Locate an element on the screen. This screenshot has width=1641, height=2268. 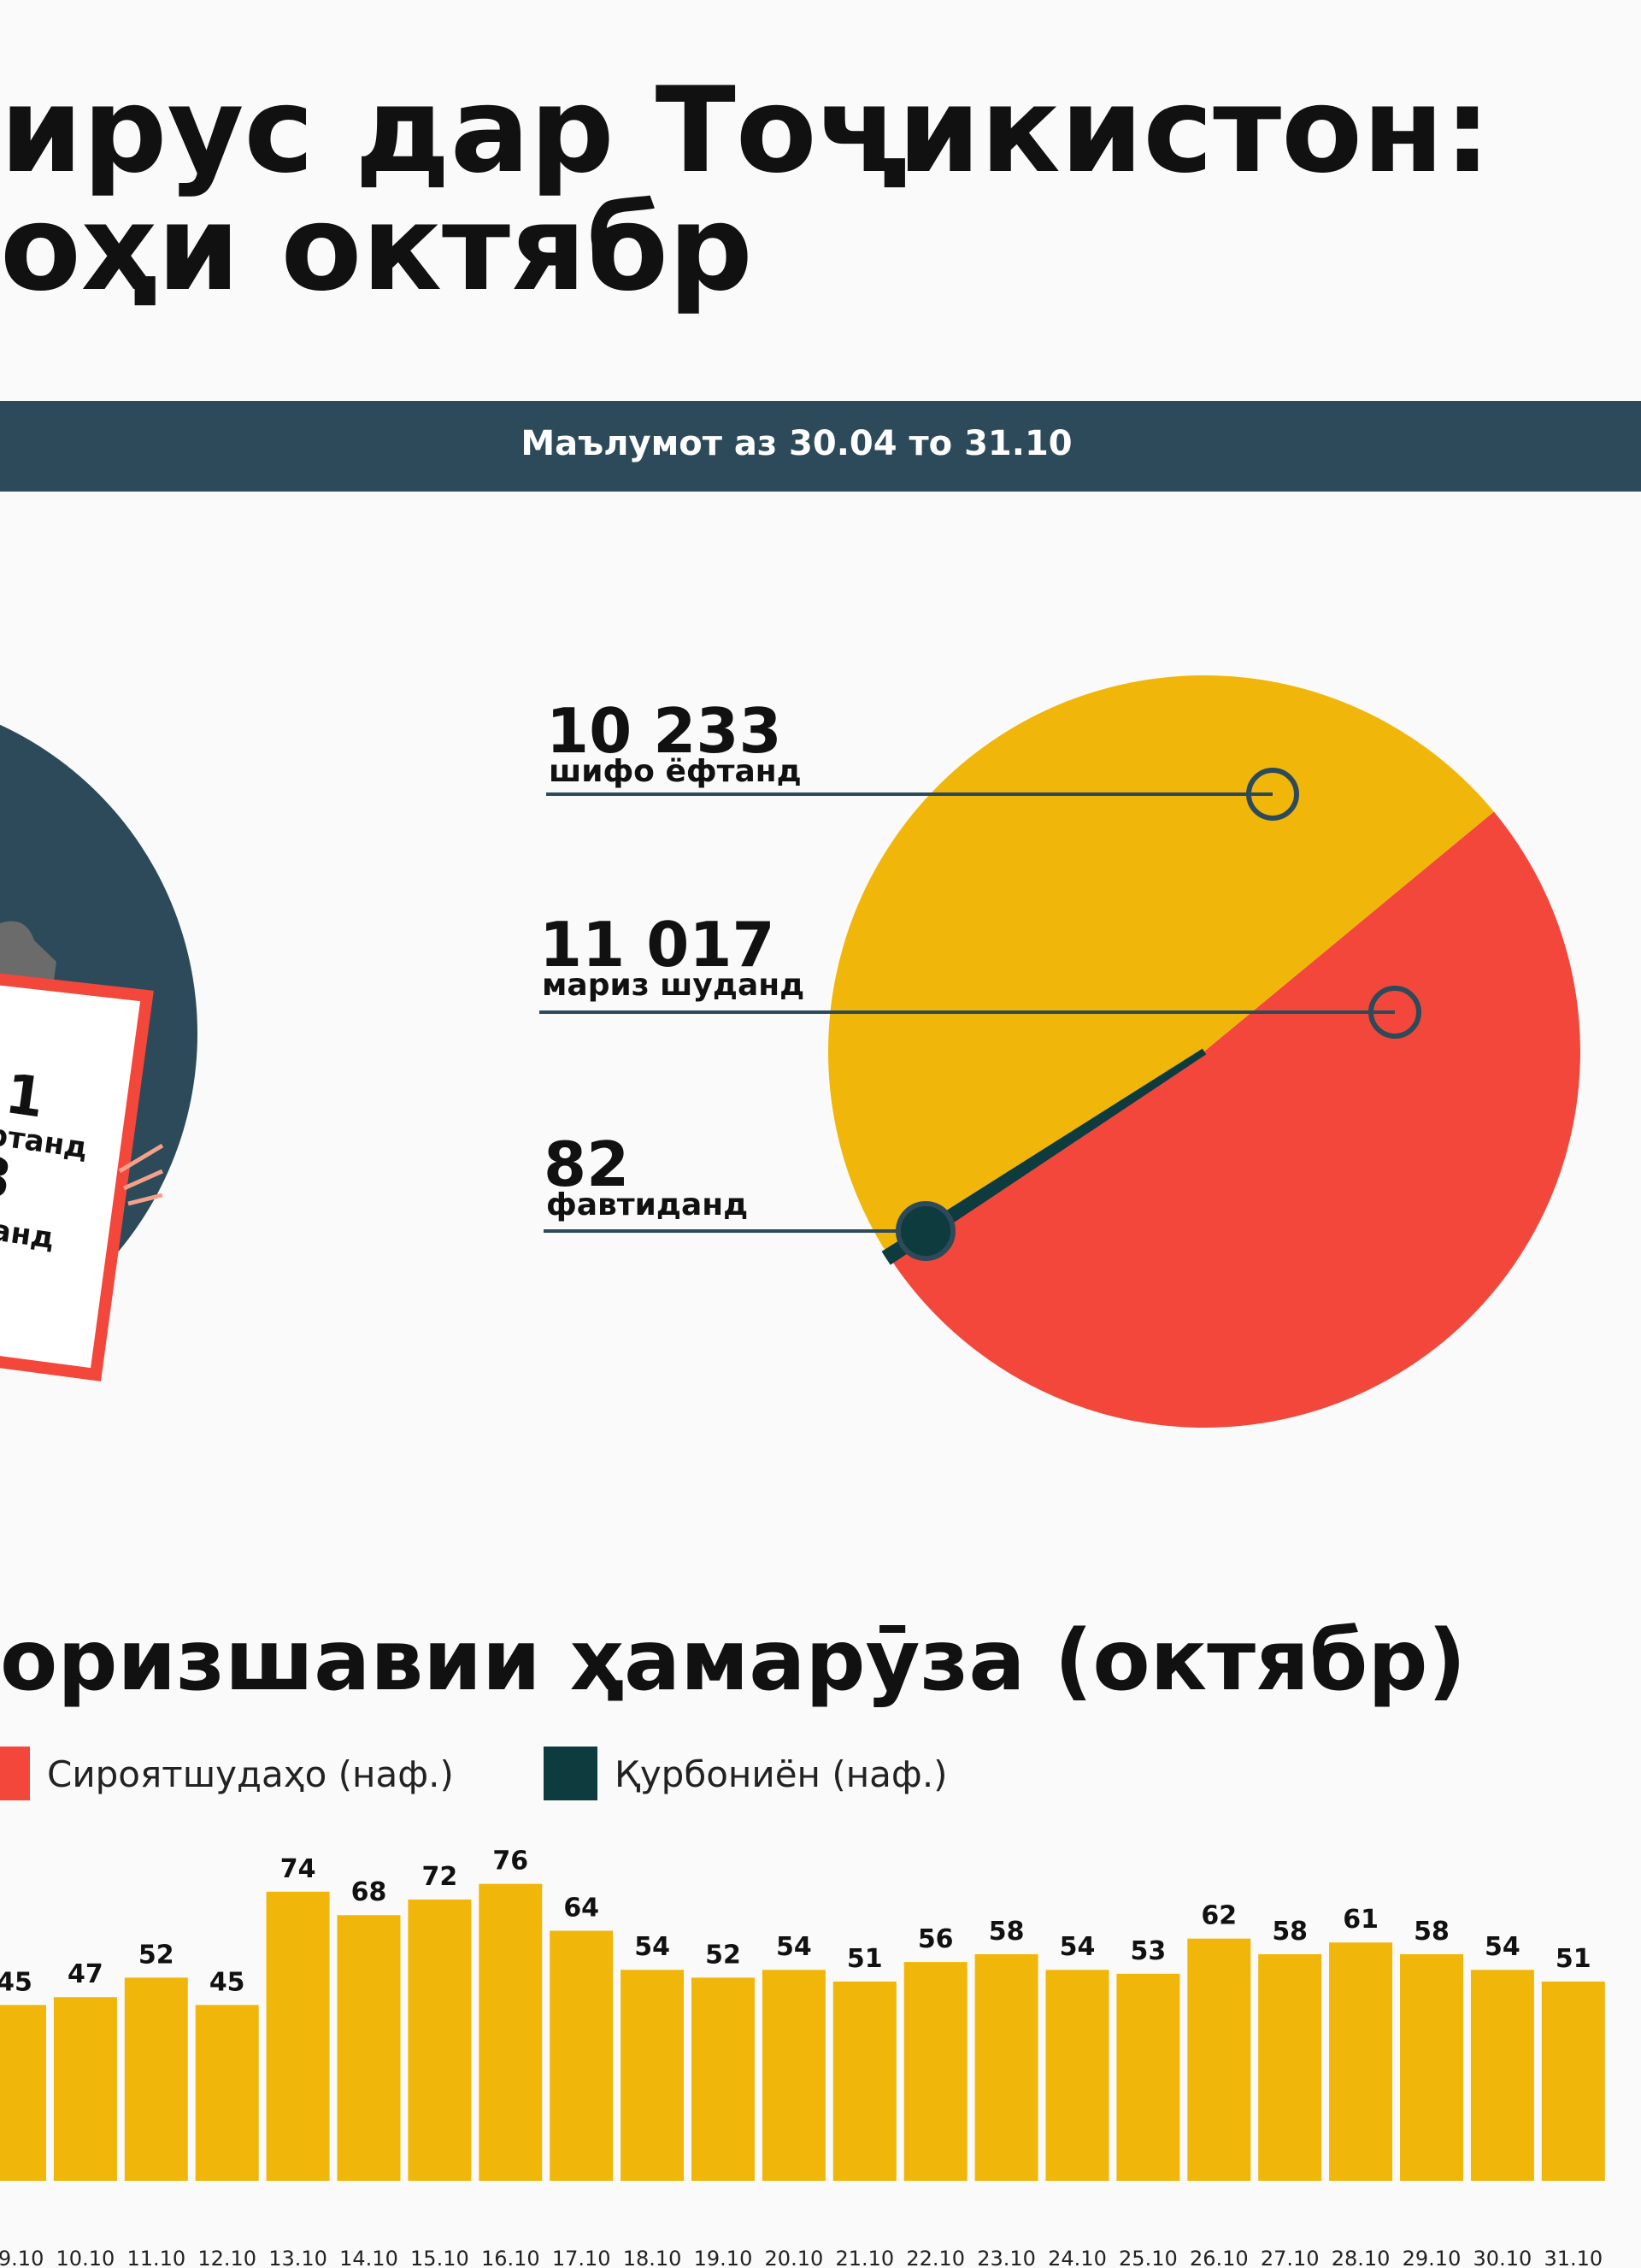
x-tick-label: 16.10 is located at coordinates (511, 2257).